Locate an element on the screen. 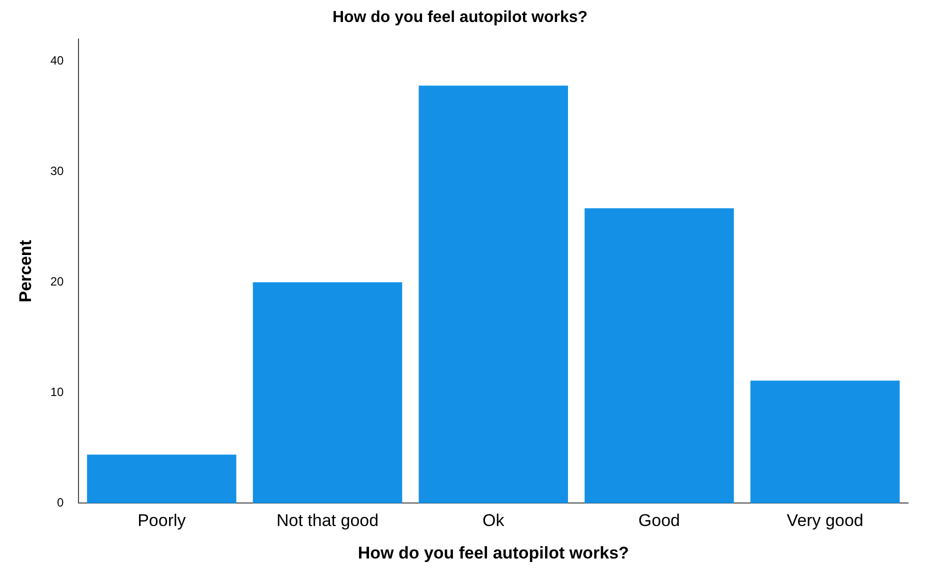 This screenshot has width=930, height=576. y-tick-label: 10 is located at coordinates (57, 392).